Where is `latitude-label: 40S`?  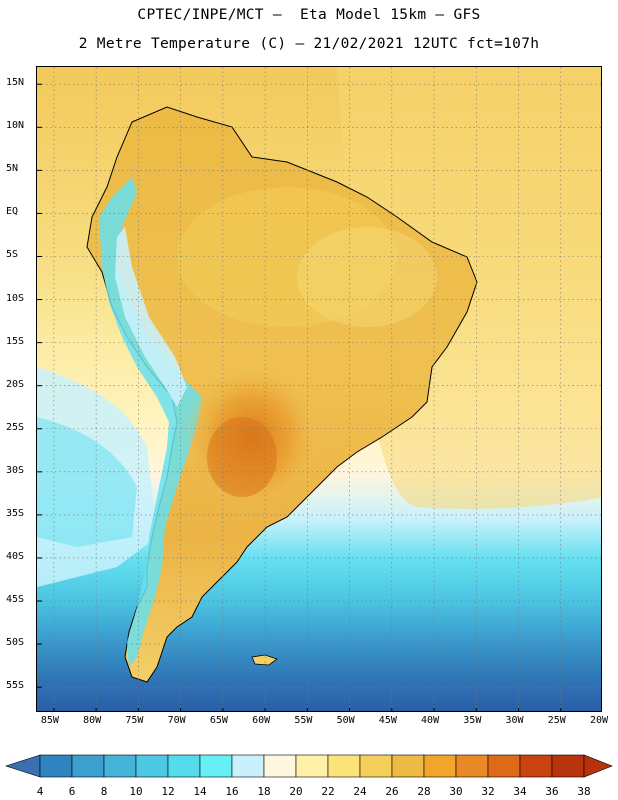 latitude-label: 40S is located at coordinates (15, 556).